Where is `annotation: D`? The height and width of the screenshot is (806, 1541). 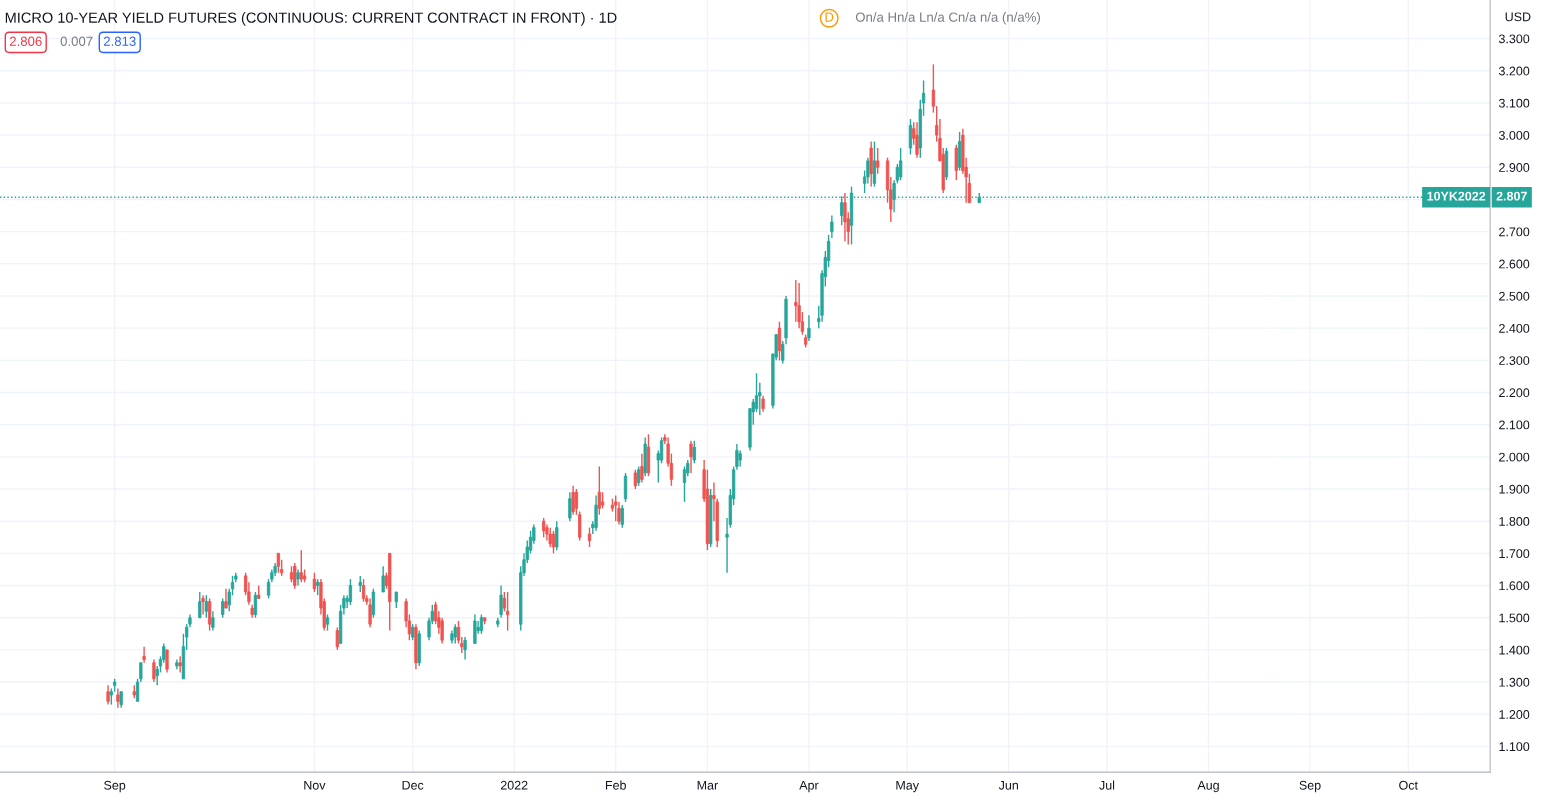
annotation: D is located at coordinates (829, 17).